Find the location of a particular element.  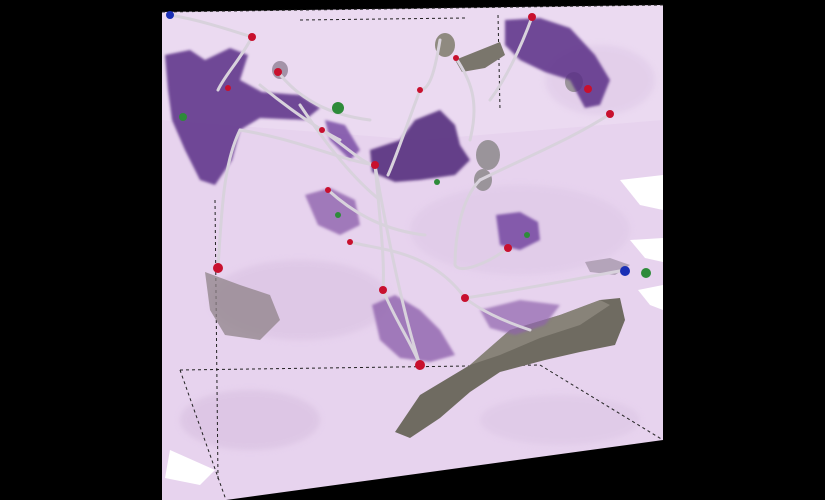

purple-mass-mid is located at coordinates (332, 211).